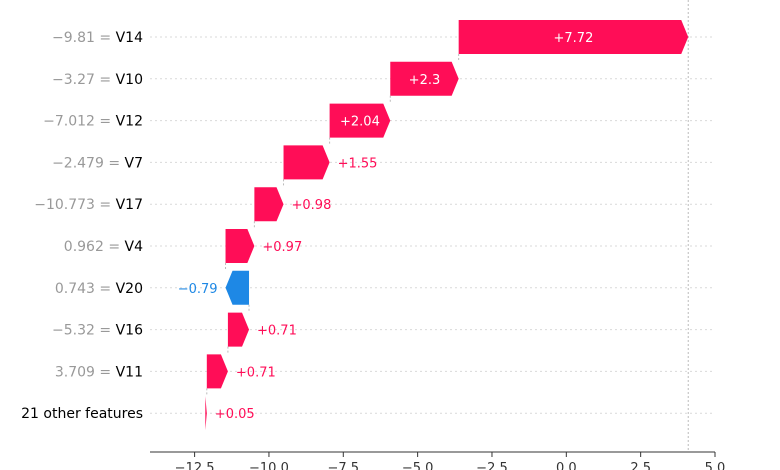 The image size is (780, 470). What do you see at coordinates (88, 163) in the screenshot?
I see `feature-value: −2.479 =` at bounding box center [88, 163].